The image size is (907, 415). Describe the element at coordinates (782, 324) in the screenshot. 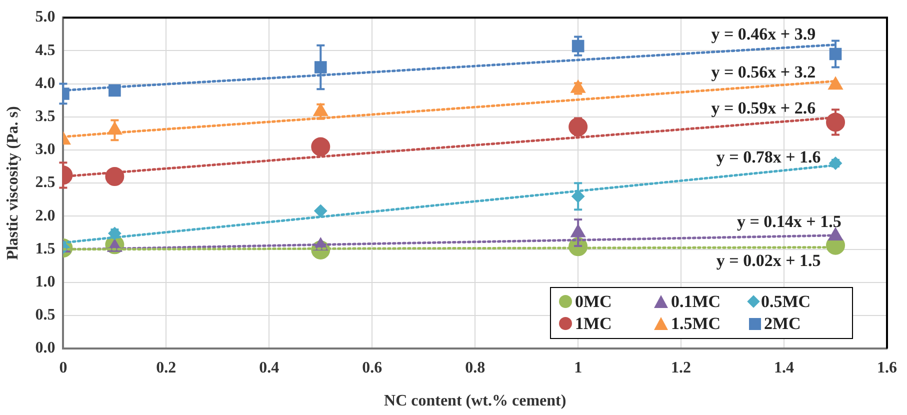

I see `legend-label: 2MC` at that location.